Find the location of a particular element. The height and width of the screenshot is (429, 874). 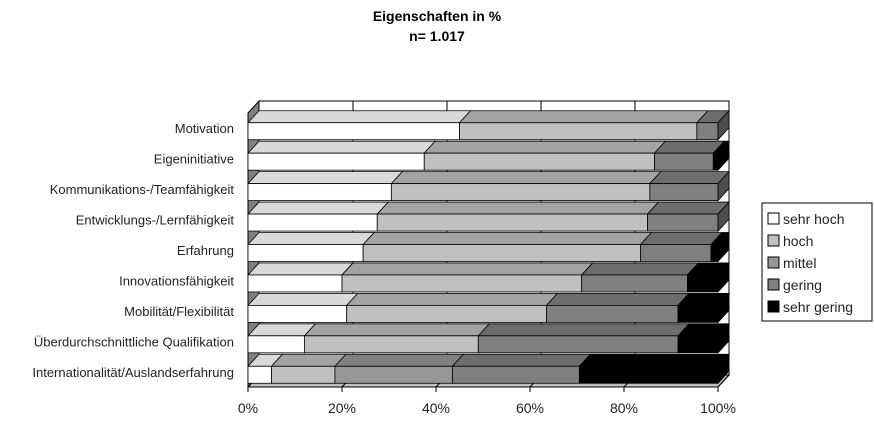

floor-gridline is located at coordinates (723, 381).